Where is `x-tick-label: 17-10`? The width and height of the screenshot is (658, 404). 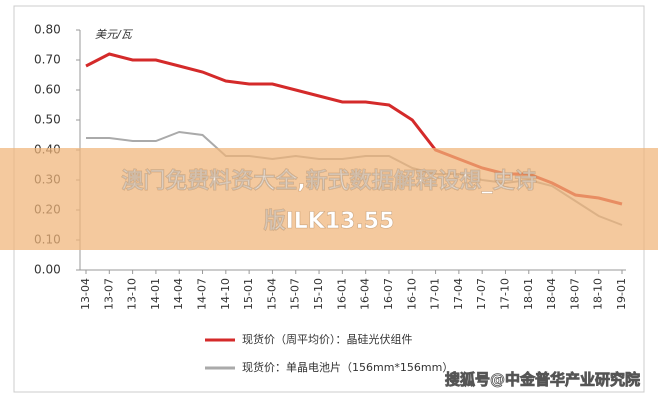
x-tick-label: 17-10 is located at coordinates (504, 294).